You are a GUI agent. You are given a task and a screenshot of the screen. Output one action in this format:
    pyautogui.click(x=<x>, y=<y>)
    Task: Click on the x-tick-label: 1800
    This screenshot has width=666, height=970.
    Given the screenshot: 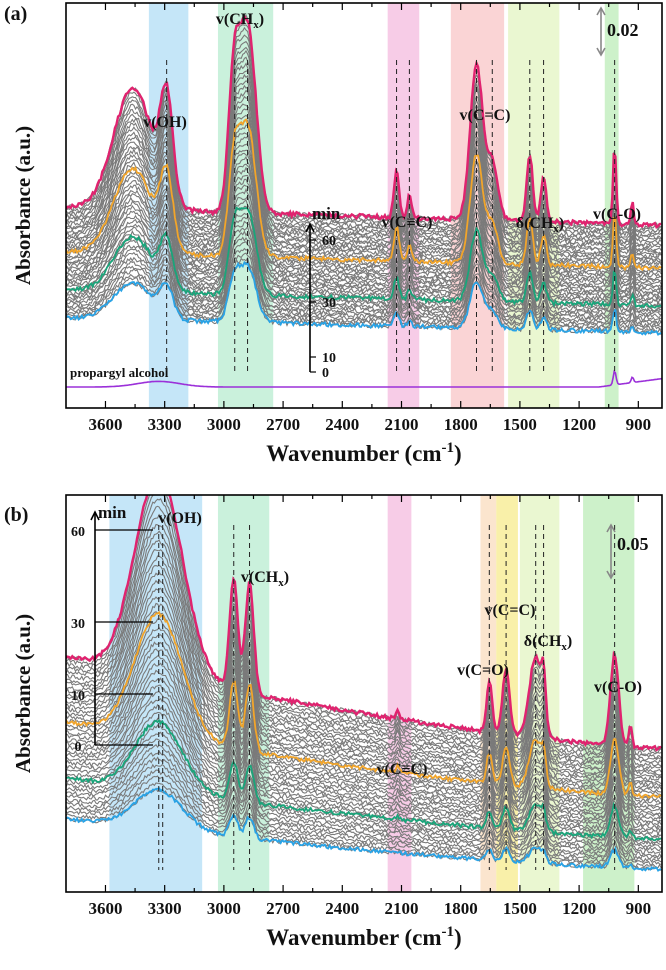 What is the action you would take?
    pyautogui.click(x=461, y=424)
    